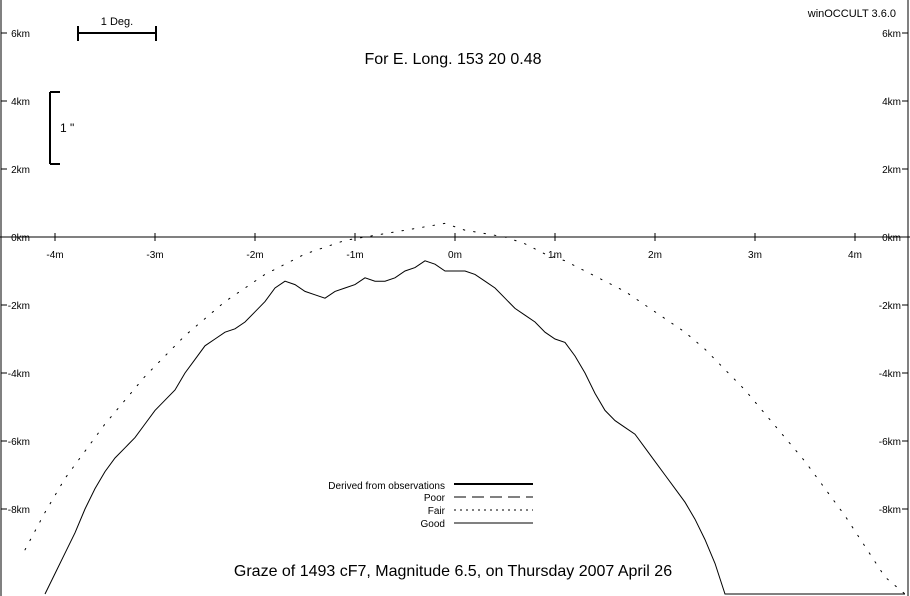 The image size is (910, 596). I want to click on y-tick-label-left: 6km, so click(20, 34).